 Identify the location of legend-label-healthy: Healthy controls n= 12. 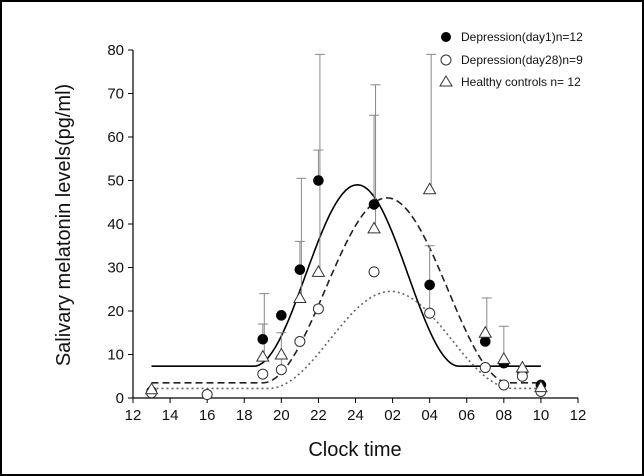
(521, 82).